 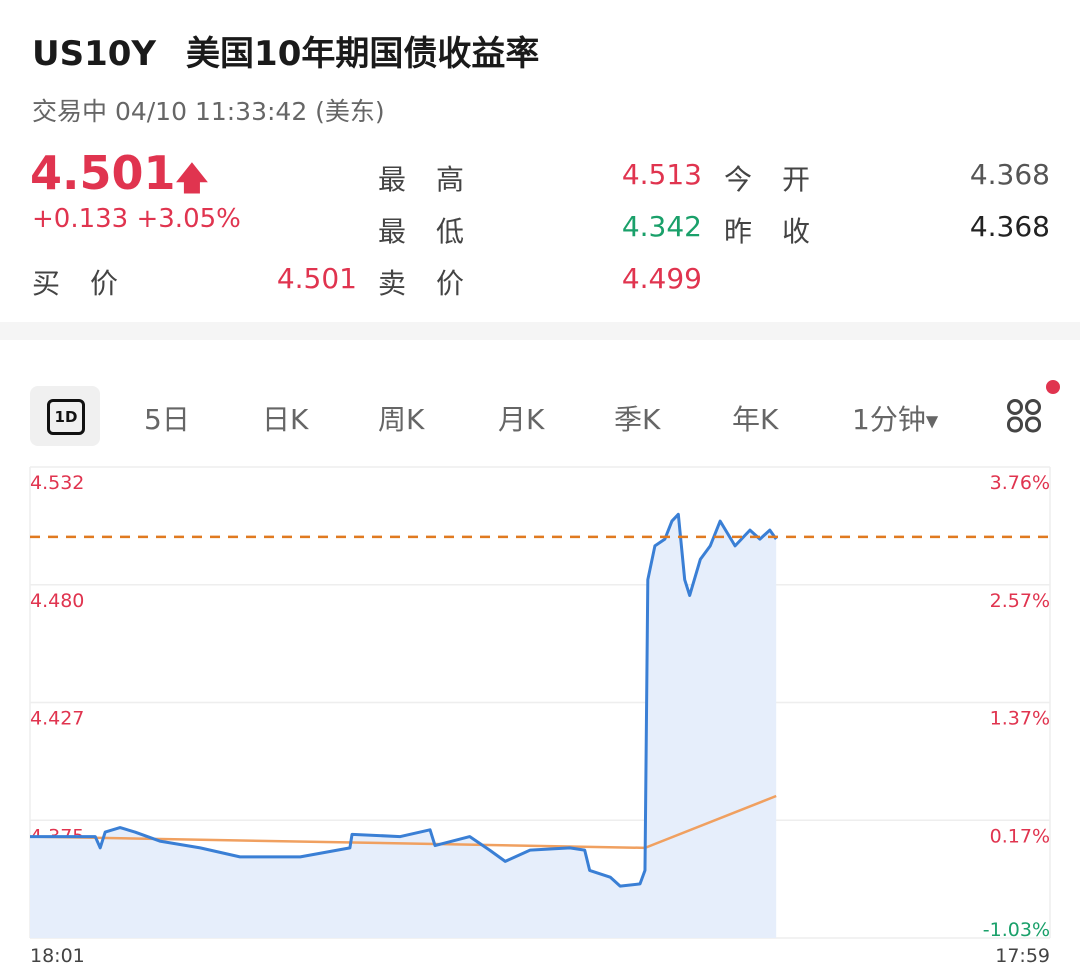 I want to click on high-label: 最高, so click(x=436, y=179).